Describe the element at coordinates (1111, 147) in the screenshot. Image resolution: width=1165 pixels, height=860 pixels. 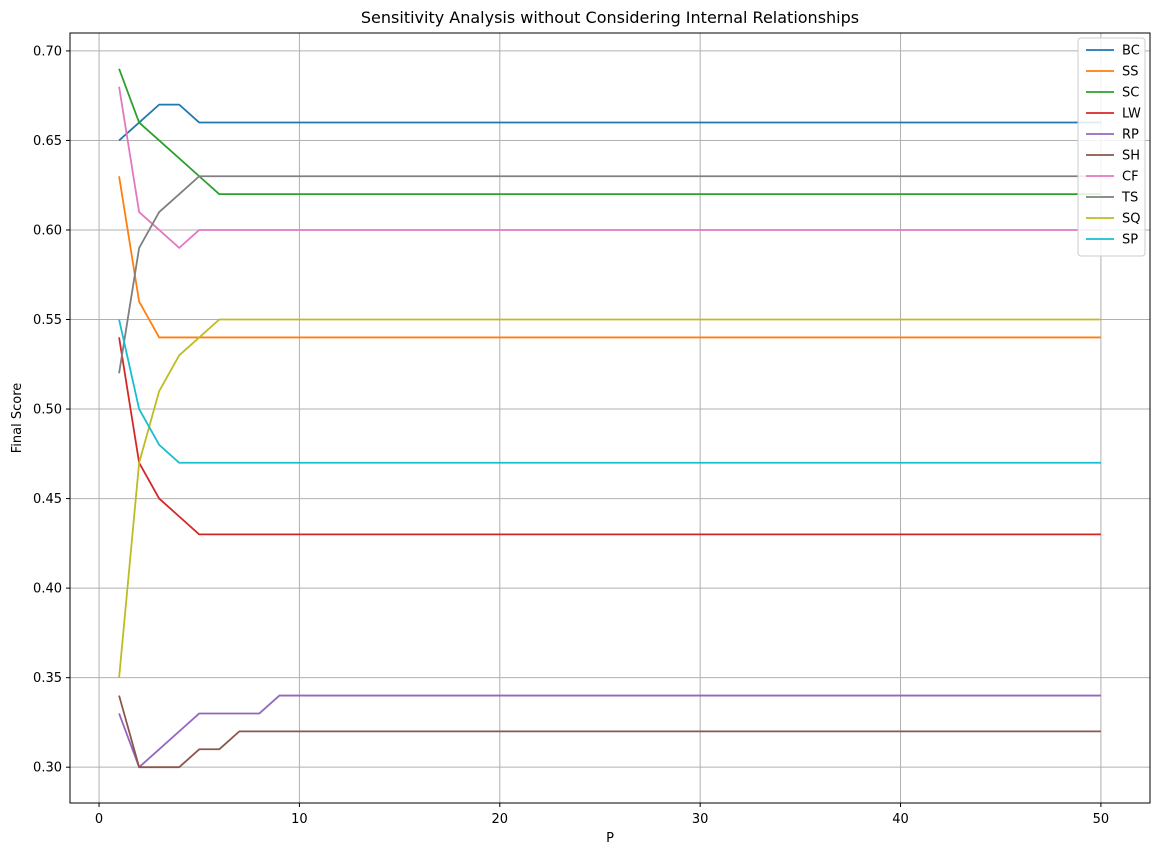
I see `legend: BC SS SC LW RP SH CF TS SQ SP` at that location.